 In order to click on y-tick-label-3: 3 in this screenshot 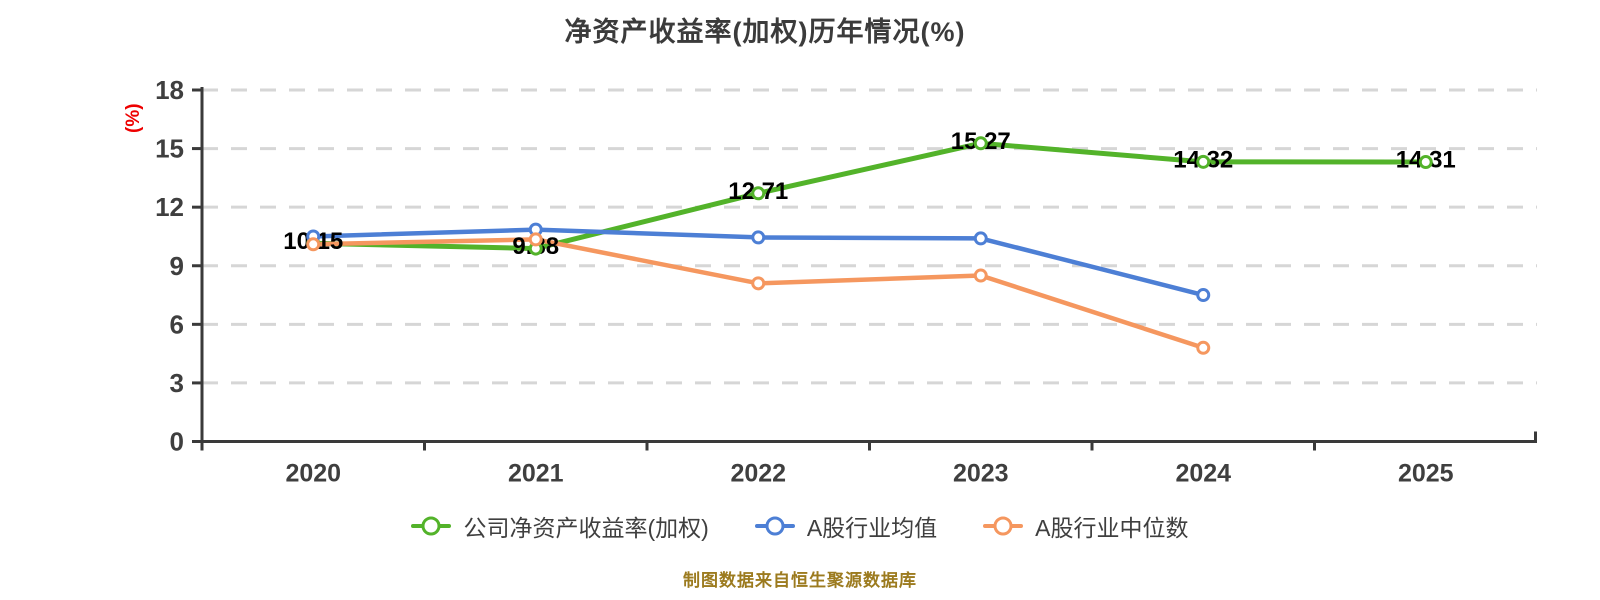, I will do `click(177, 383)`.